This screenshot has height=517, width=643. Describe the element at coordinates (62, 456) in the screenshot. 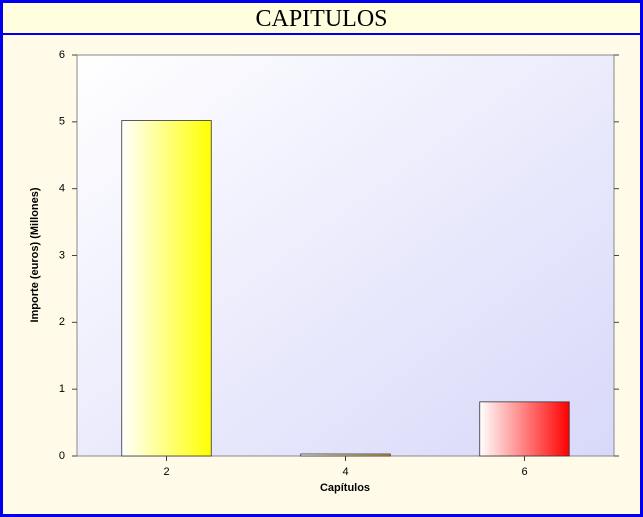

I see `y-tick-label: 0` at that location.